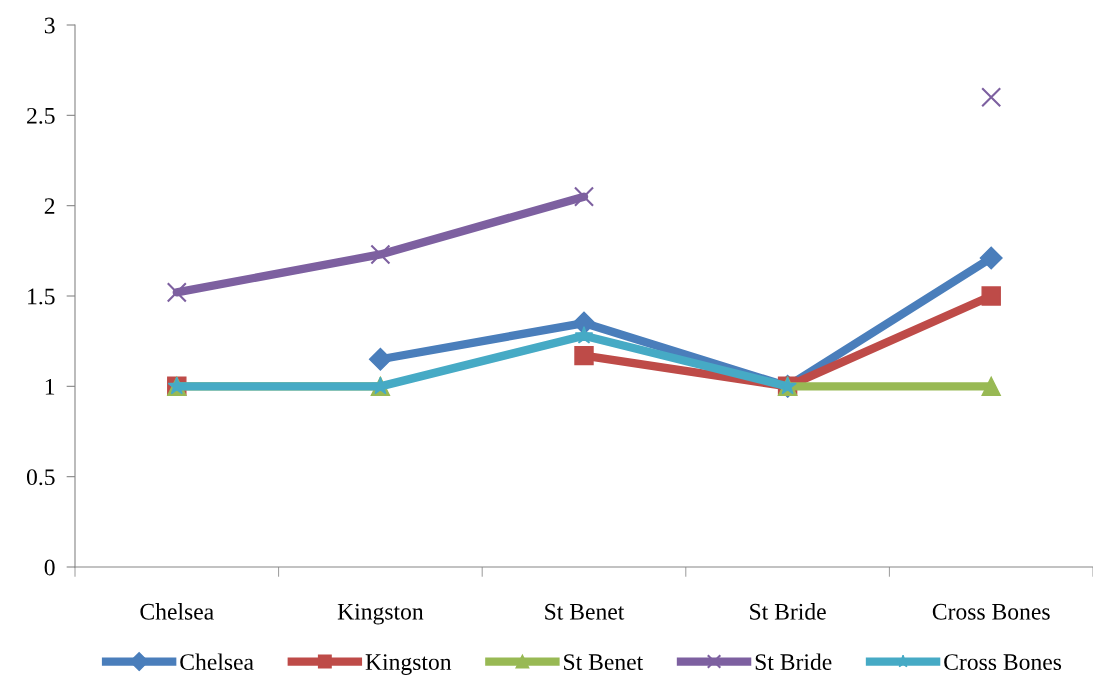 The width and height of the screenshot is (1093, 680). What do you see at coordinates (40, 477) in the screenshot?
I see `y-tick-label: 0.5` at bounding box center [40, 477].